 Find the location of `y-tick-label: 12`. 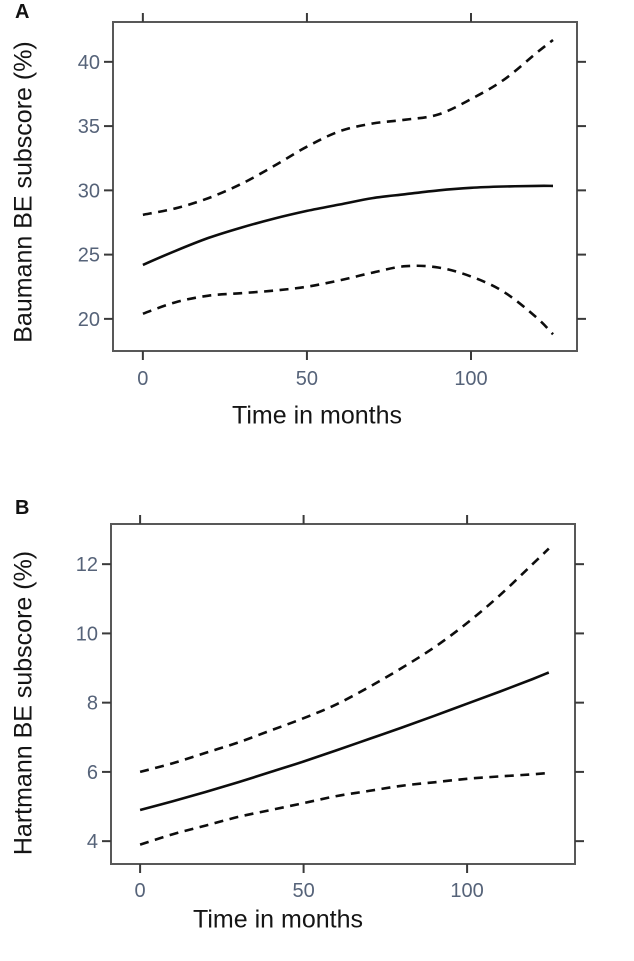

y-tick-label: 12 is located at coordinates (87, 565).